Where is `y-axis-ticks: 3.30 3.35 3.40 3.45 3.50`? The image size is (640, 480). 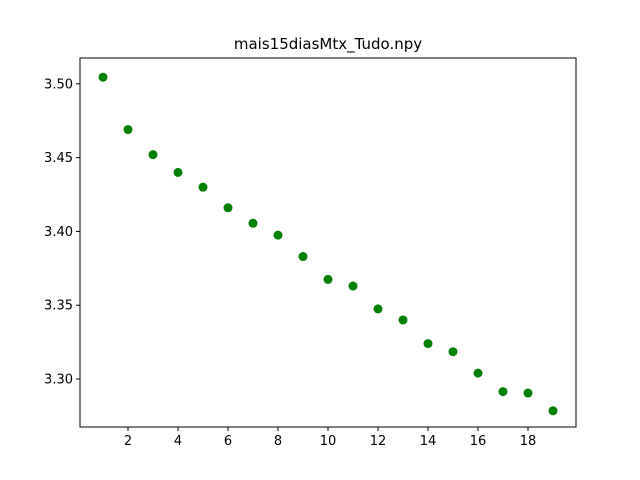
y-axis-ticks: 3.30 3.35 3.40 3.45 3.50 is located at coordinates (62, 232).